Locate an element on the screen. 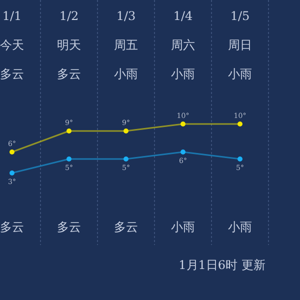 The image size is (300, 300). text: 周日 is located at coordinates (240, 45).